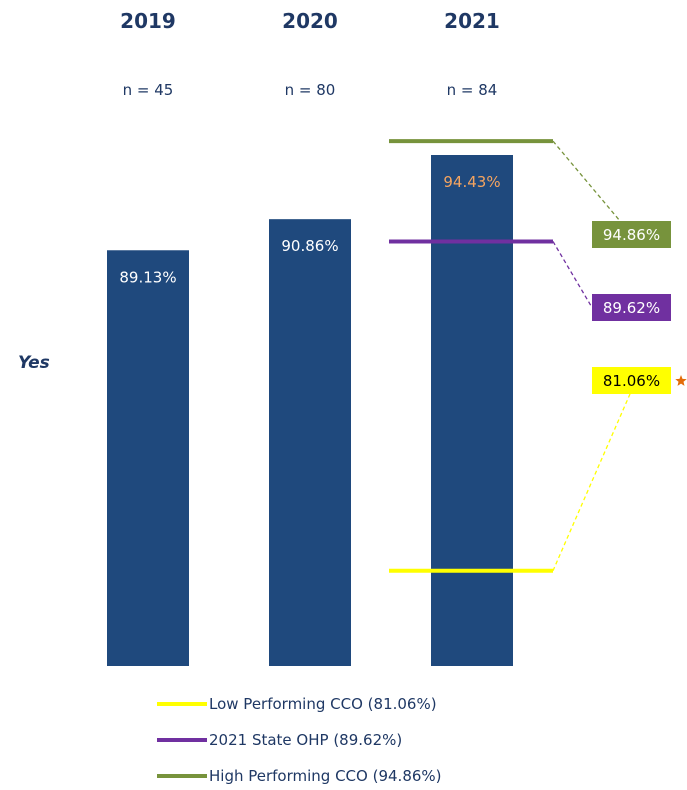  What do you see at coordinates (586, 181) in the screenshot?
I see `ref-connector-high` at bounding box center [586, 181].